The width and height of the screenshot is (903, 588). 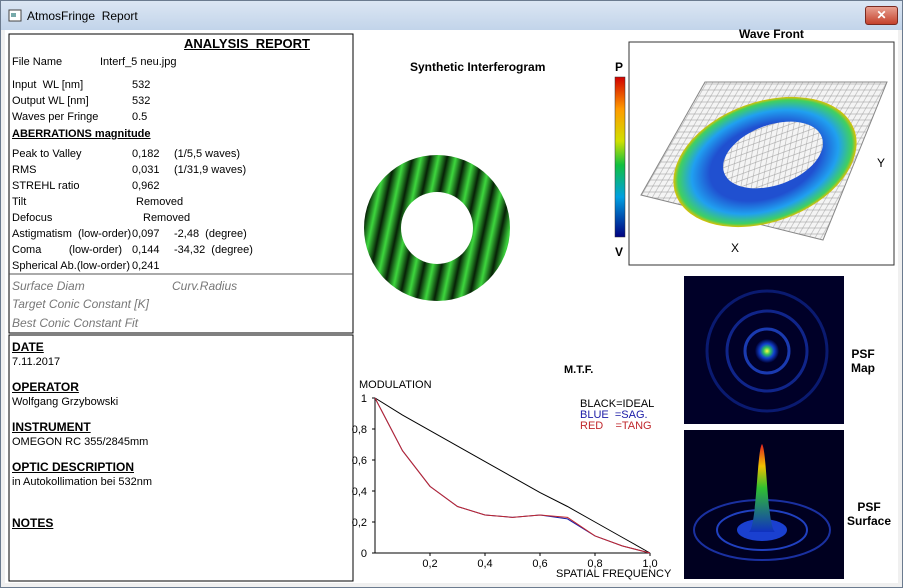 What do you see at coordinates (881, 163) in the screenshot?
I see `axis-label: Y` at bounding box center [881, 163].